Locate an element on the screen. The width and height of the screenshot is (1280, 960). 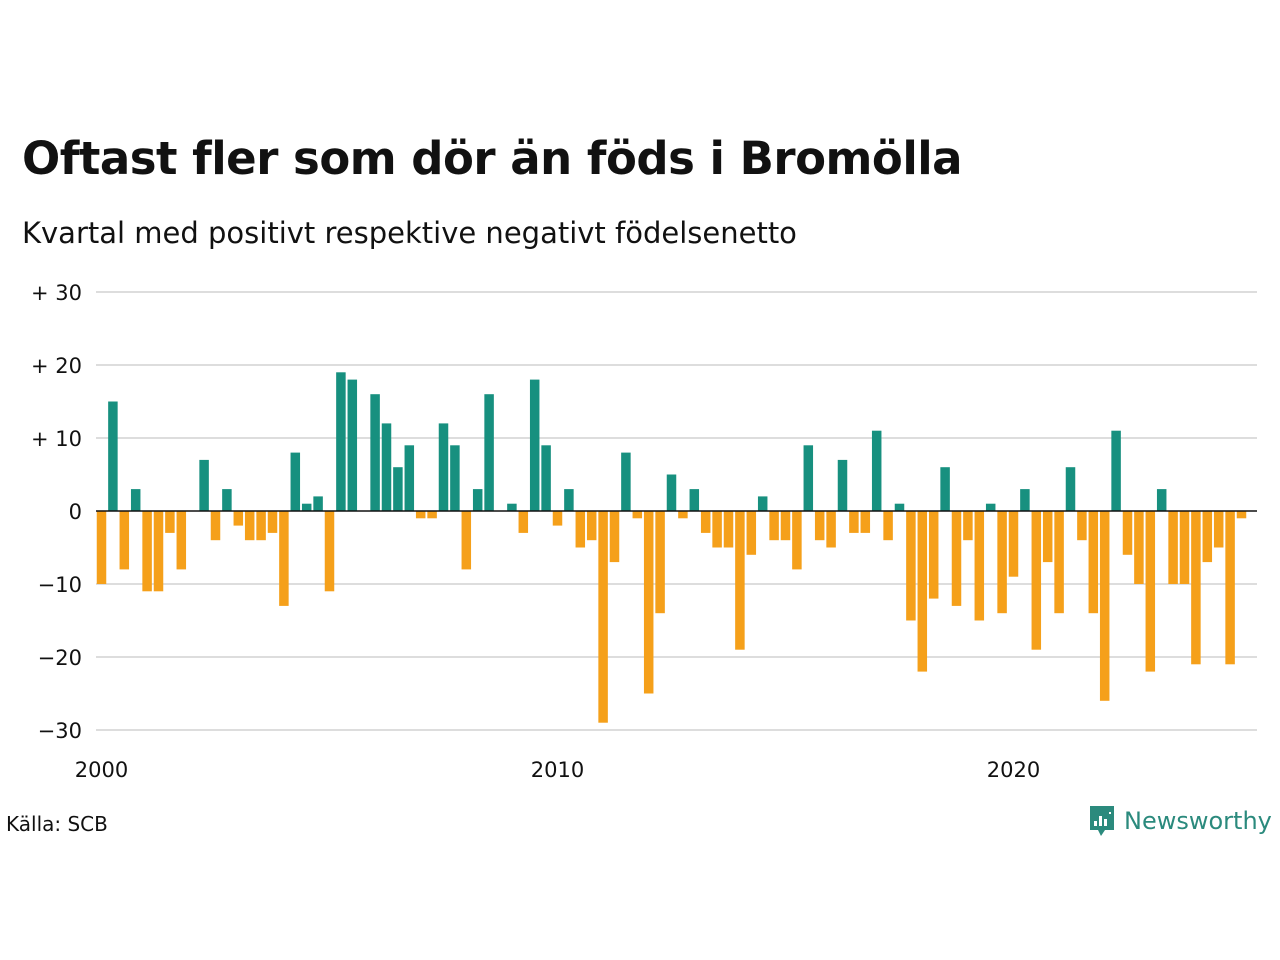
brand-name: Newsworthy is located at coordinates (1198, 821).